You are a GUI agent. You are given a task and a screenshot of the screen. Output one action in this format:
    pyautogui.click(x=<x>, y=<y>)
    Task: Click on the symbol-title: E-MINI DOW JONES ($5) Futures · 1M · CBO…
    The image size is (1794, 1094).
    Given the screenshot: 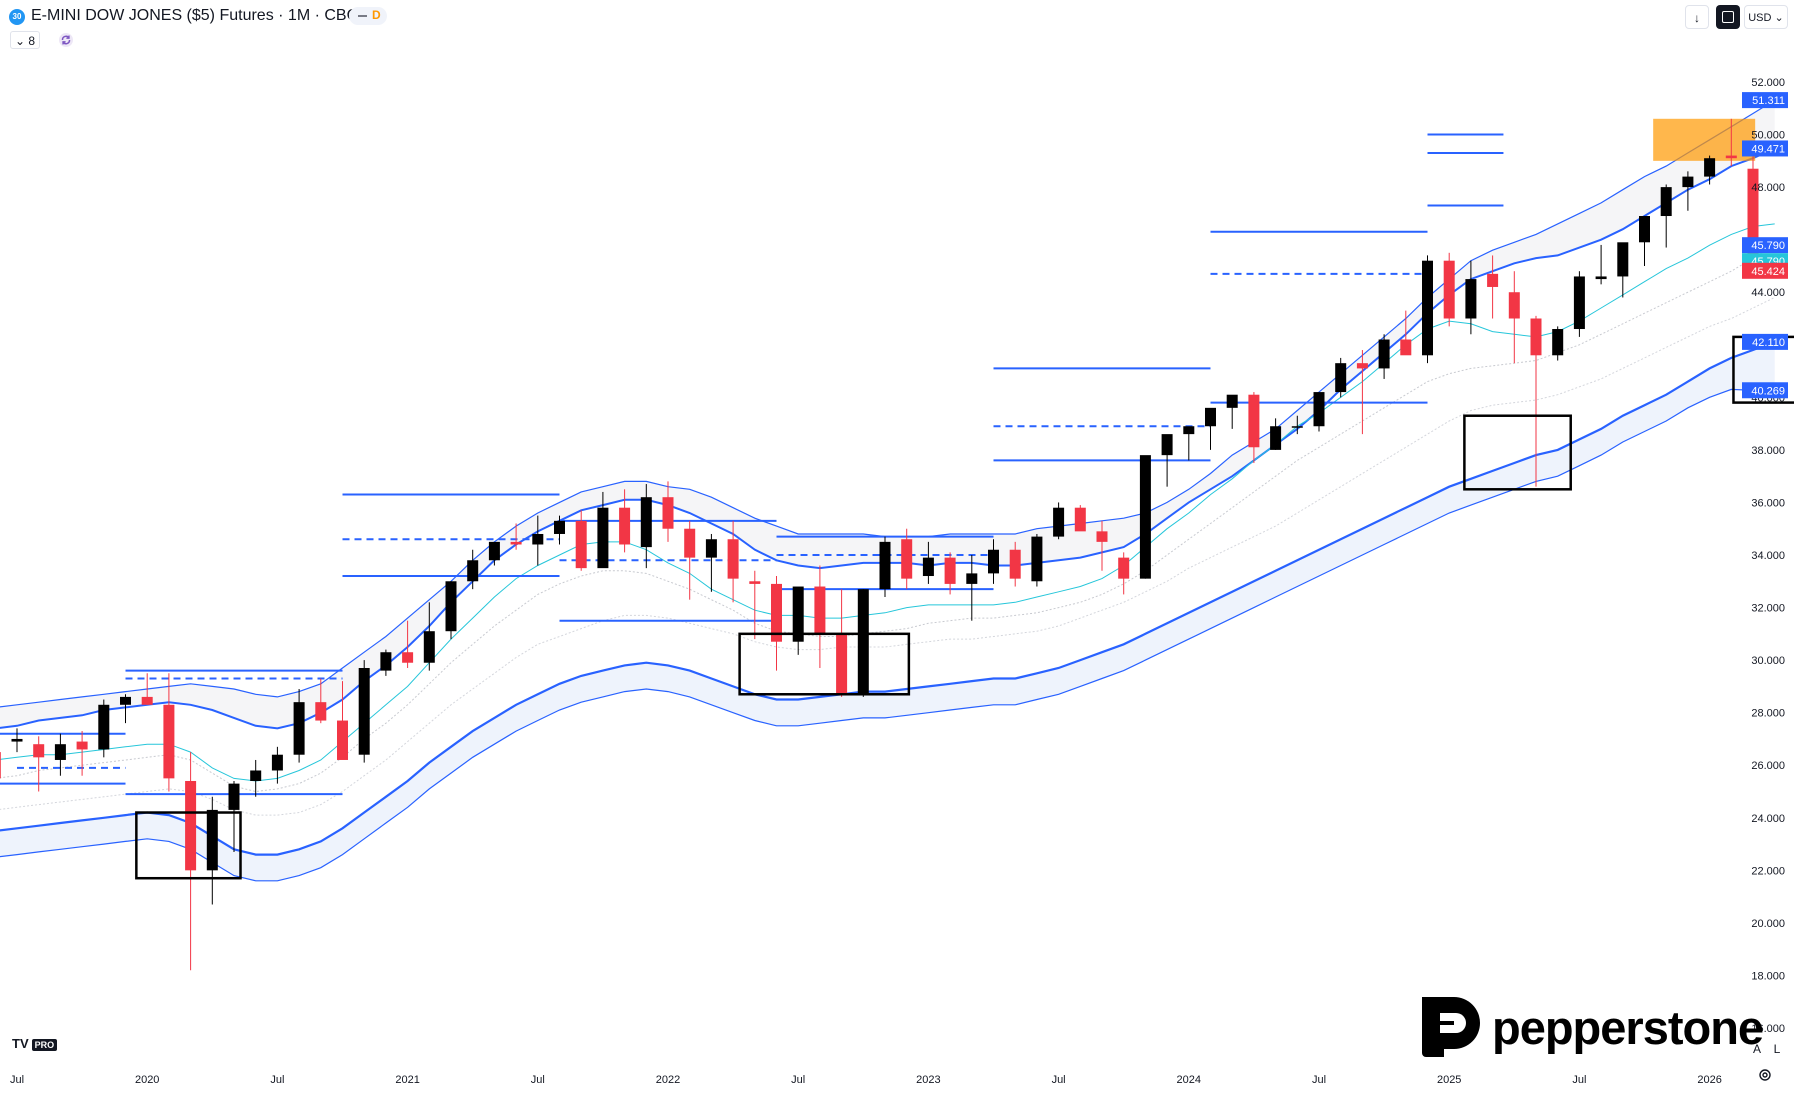 What is the action you would take?
    pyautogui.click(x=200, y=15)
    